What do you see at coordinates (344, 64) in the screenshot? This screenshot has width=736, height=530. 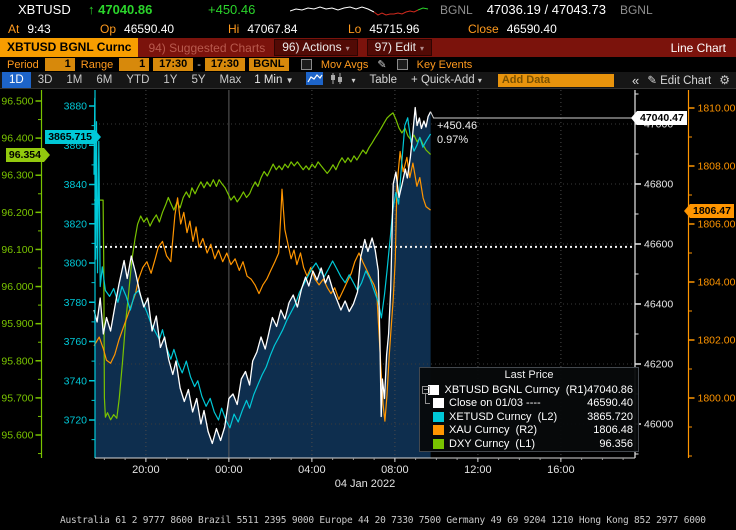 I see `mov-avgs-label: Mov Avgs` at bounding box center [344, 64].